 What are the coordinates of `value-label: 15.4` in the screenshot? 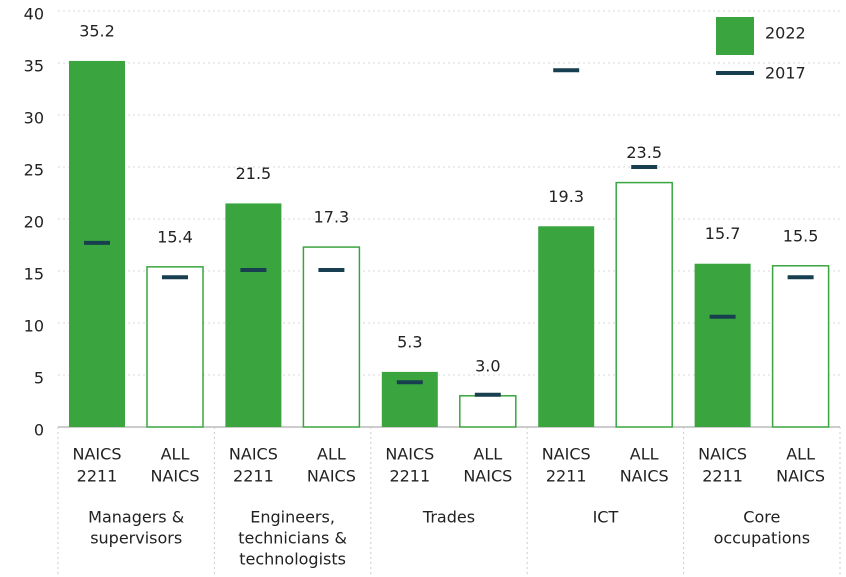 It's located at (175, 236).